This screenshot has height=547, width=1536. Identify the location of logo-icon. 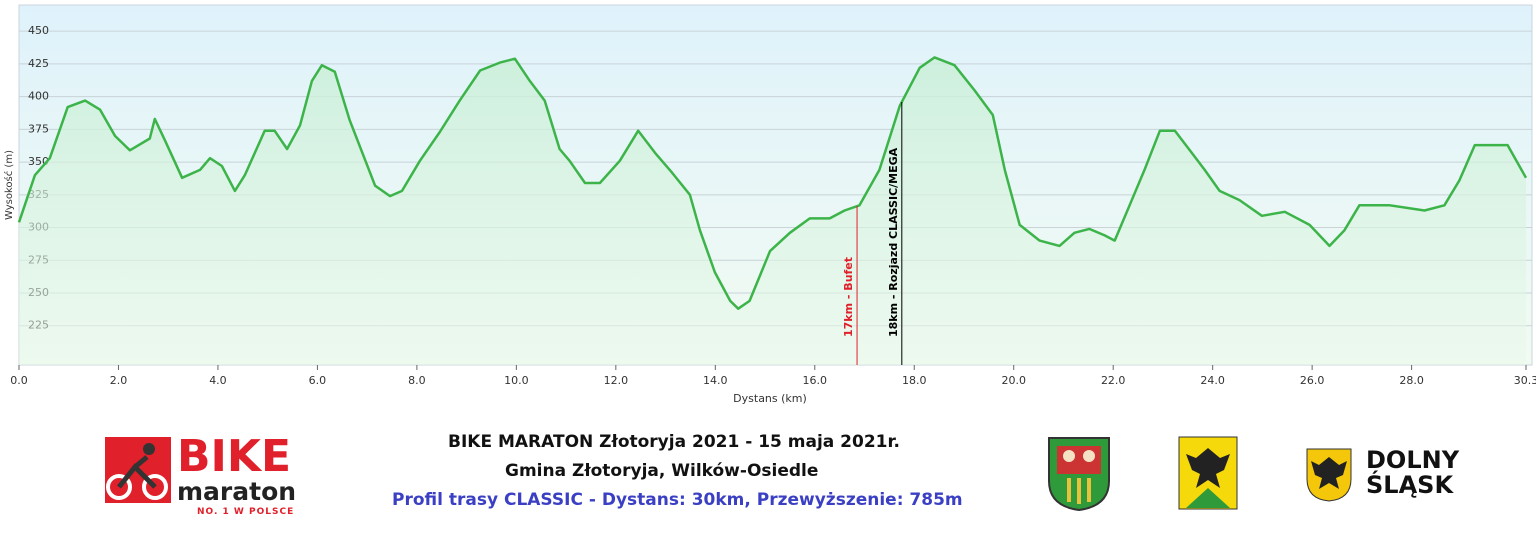
(138, 470).